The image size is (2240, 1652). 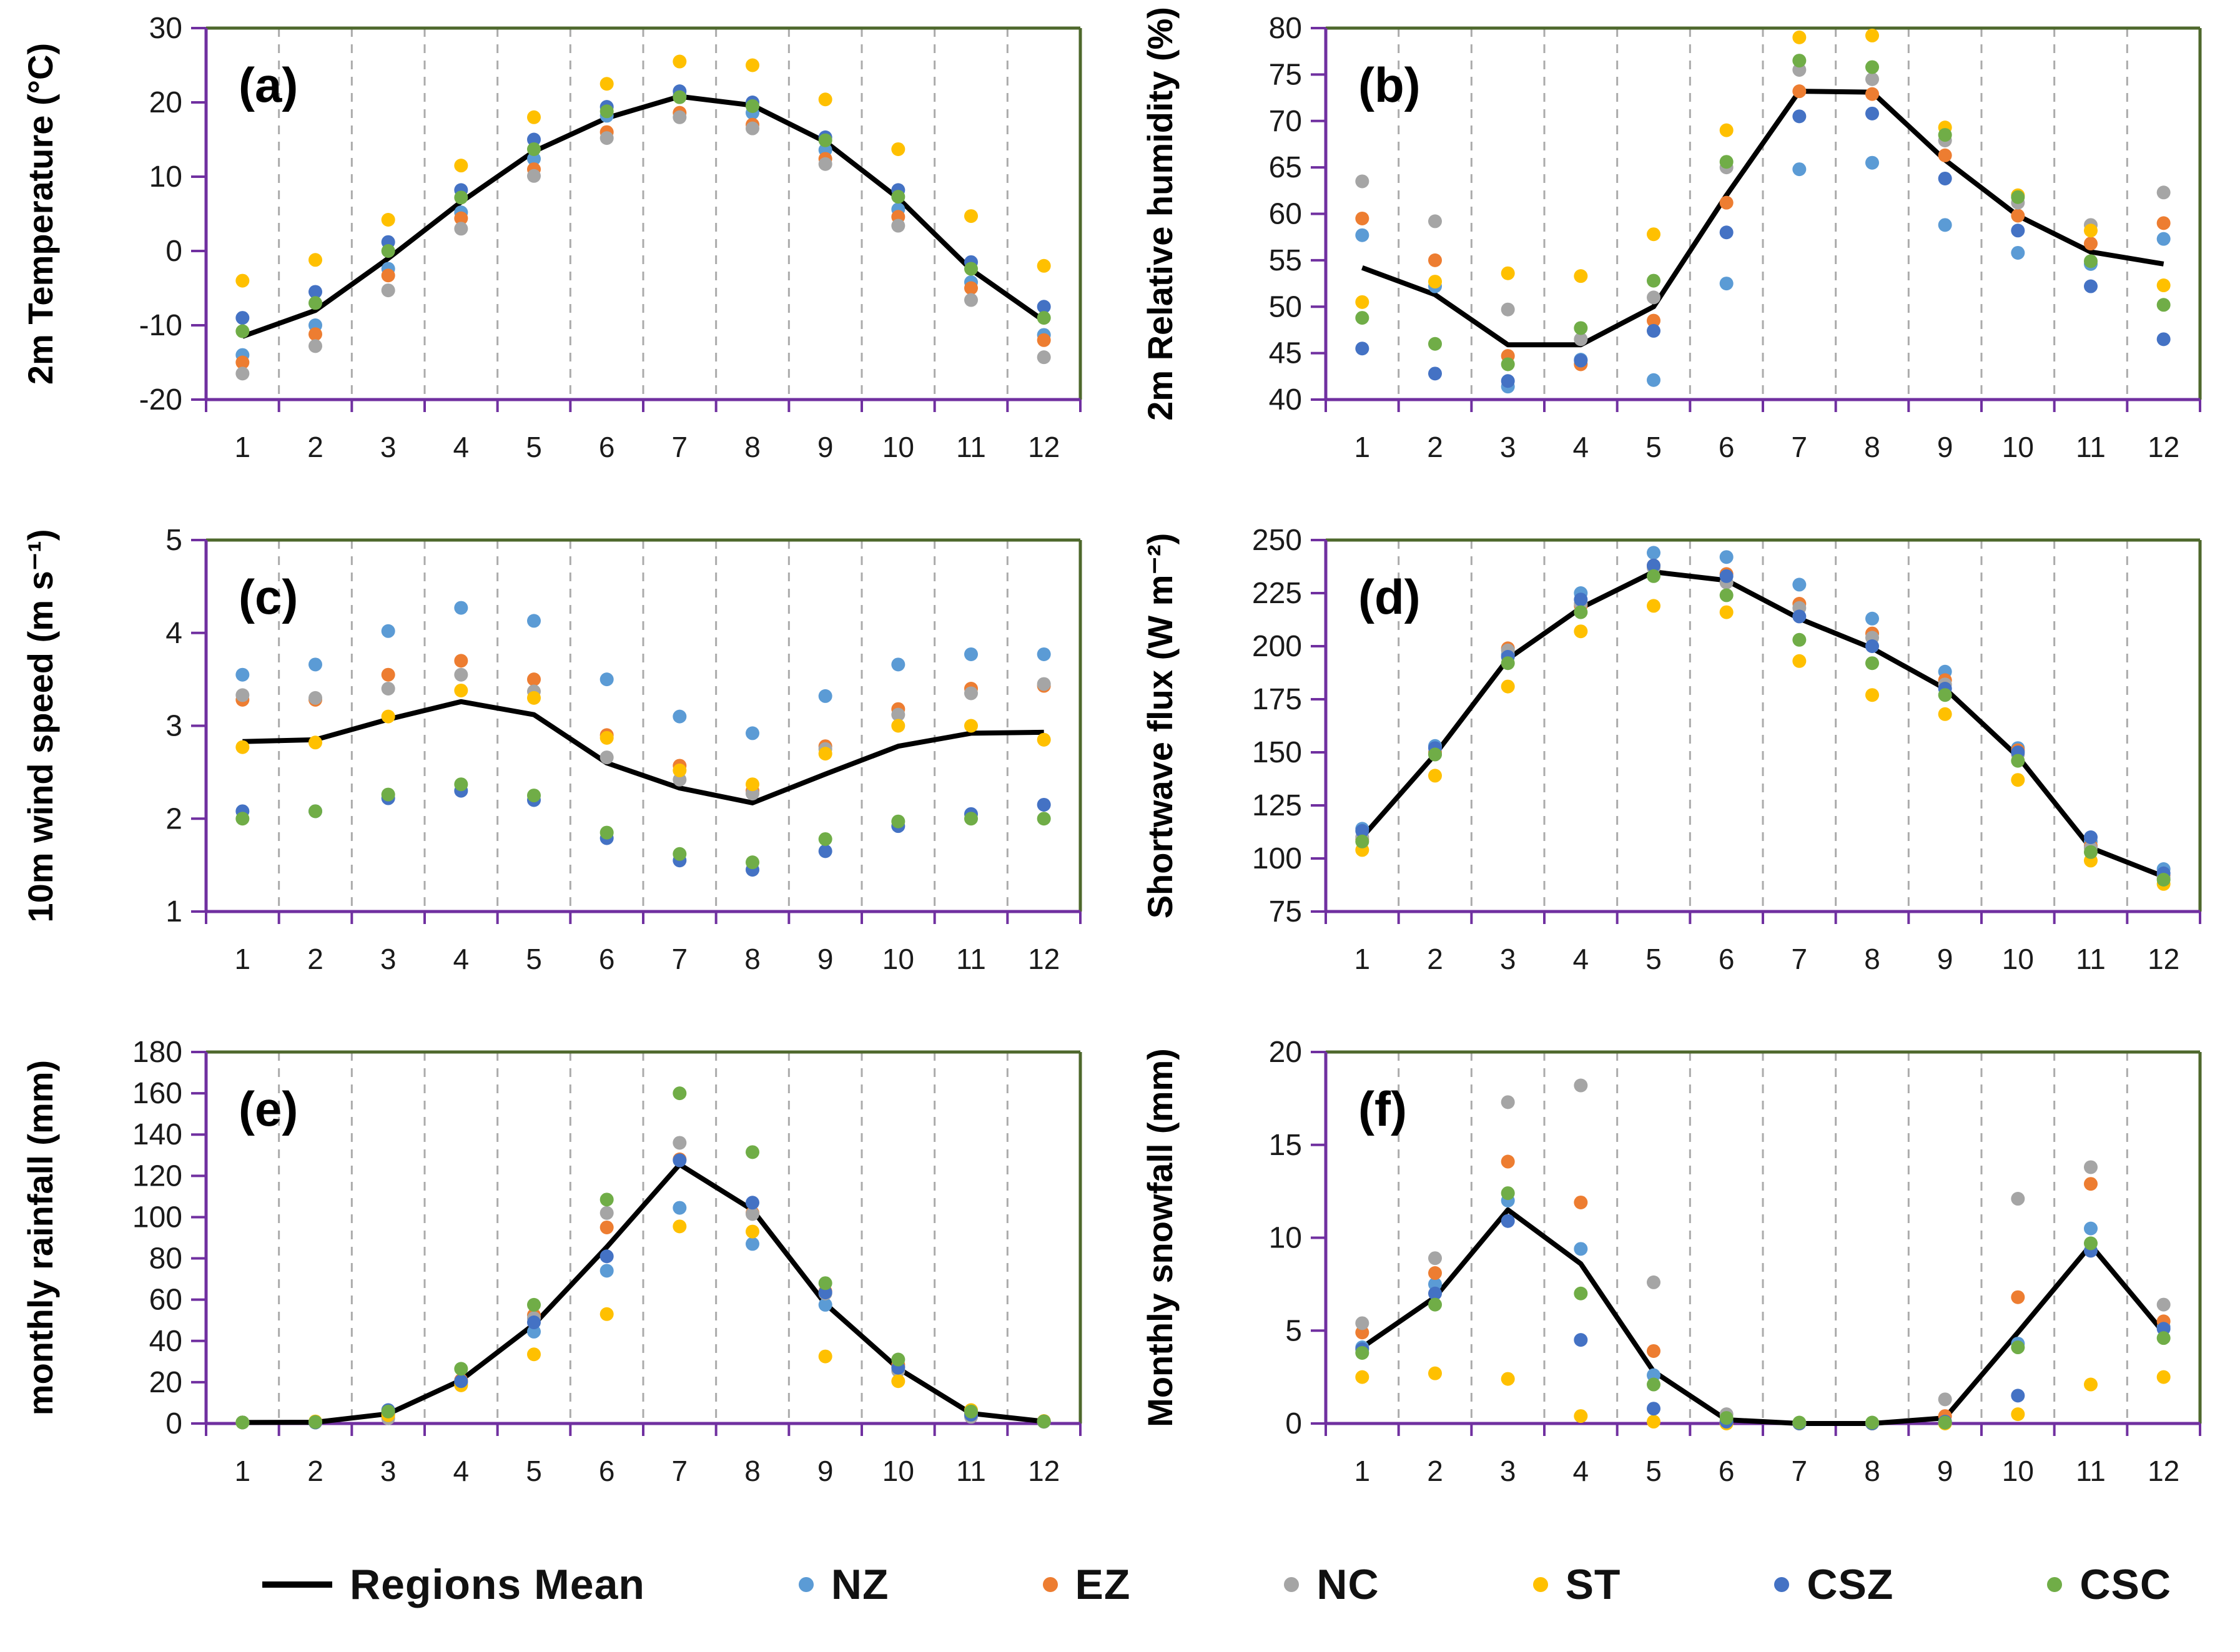 What do you see at coordinates (1763, 728) in the screenshot?
I see `series-CSC` at bounding box center [1763, 728].